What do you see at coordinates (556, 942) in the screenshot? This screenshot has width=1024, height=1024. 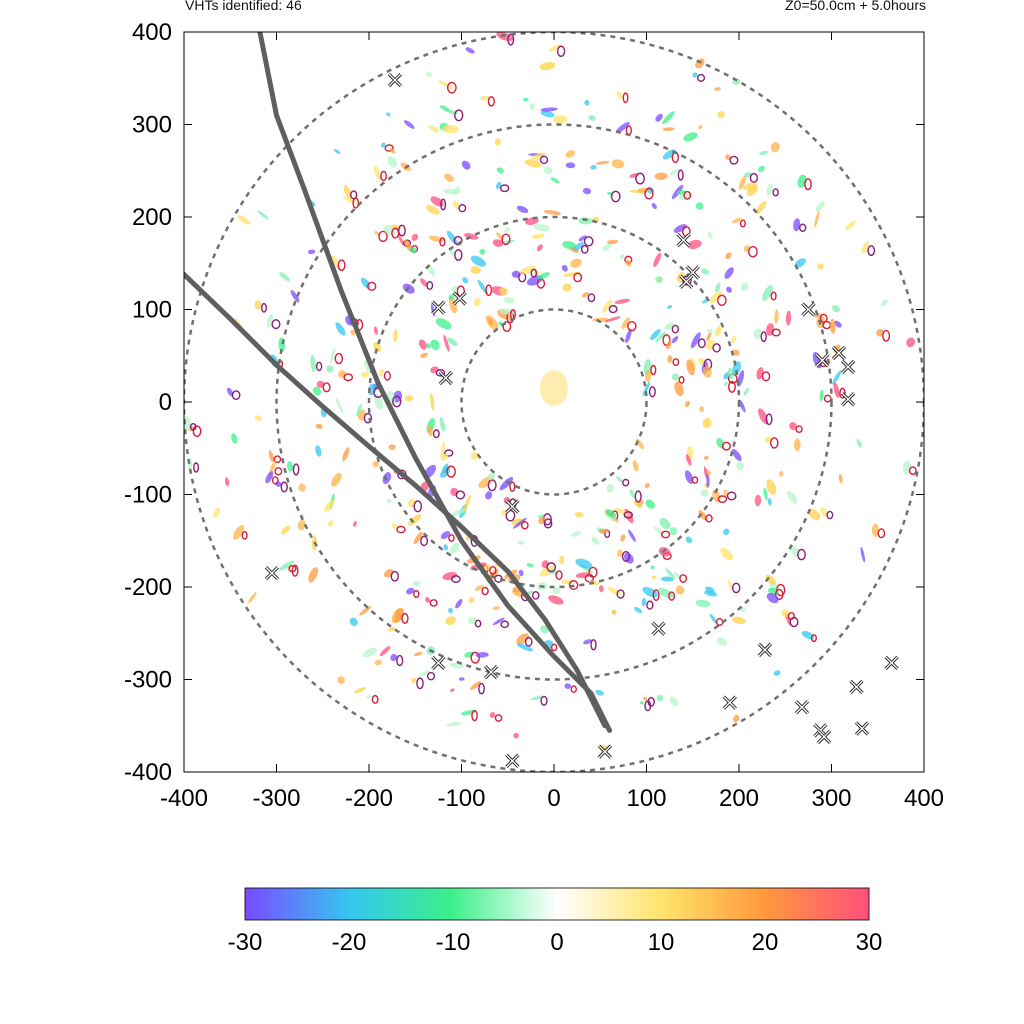 I see `colorbar-tick-label: 0` at bounding box center [556, 942].